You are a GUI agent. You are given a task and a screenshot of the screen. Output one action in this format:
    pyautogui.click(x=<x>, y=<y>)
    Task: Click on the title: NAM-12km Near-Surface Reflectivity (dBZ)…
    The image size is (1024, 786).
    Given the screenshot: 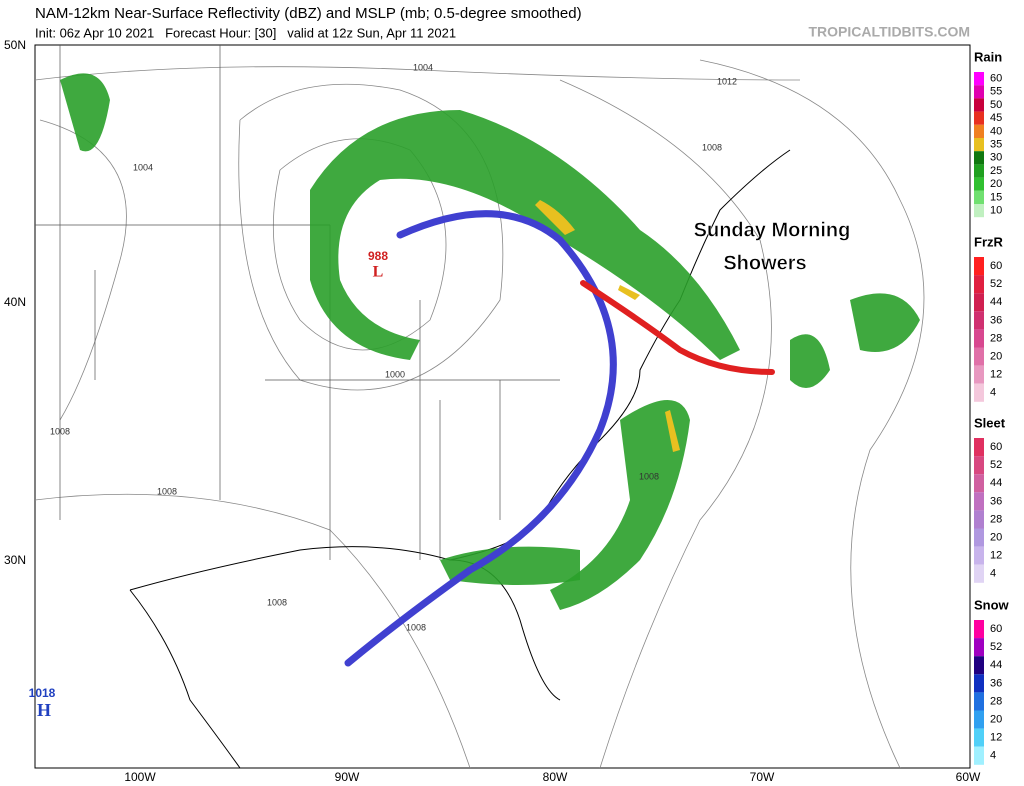 What is the action you would take?
    pyautogui.click(x=308, y=13)
    